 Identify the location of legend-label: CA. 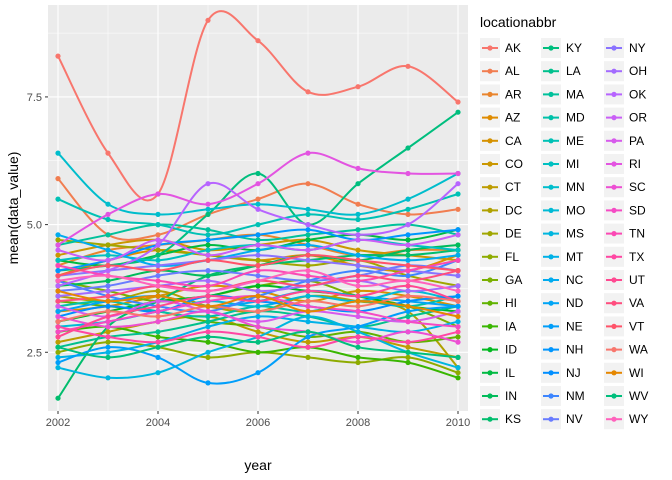
(513, 141).